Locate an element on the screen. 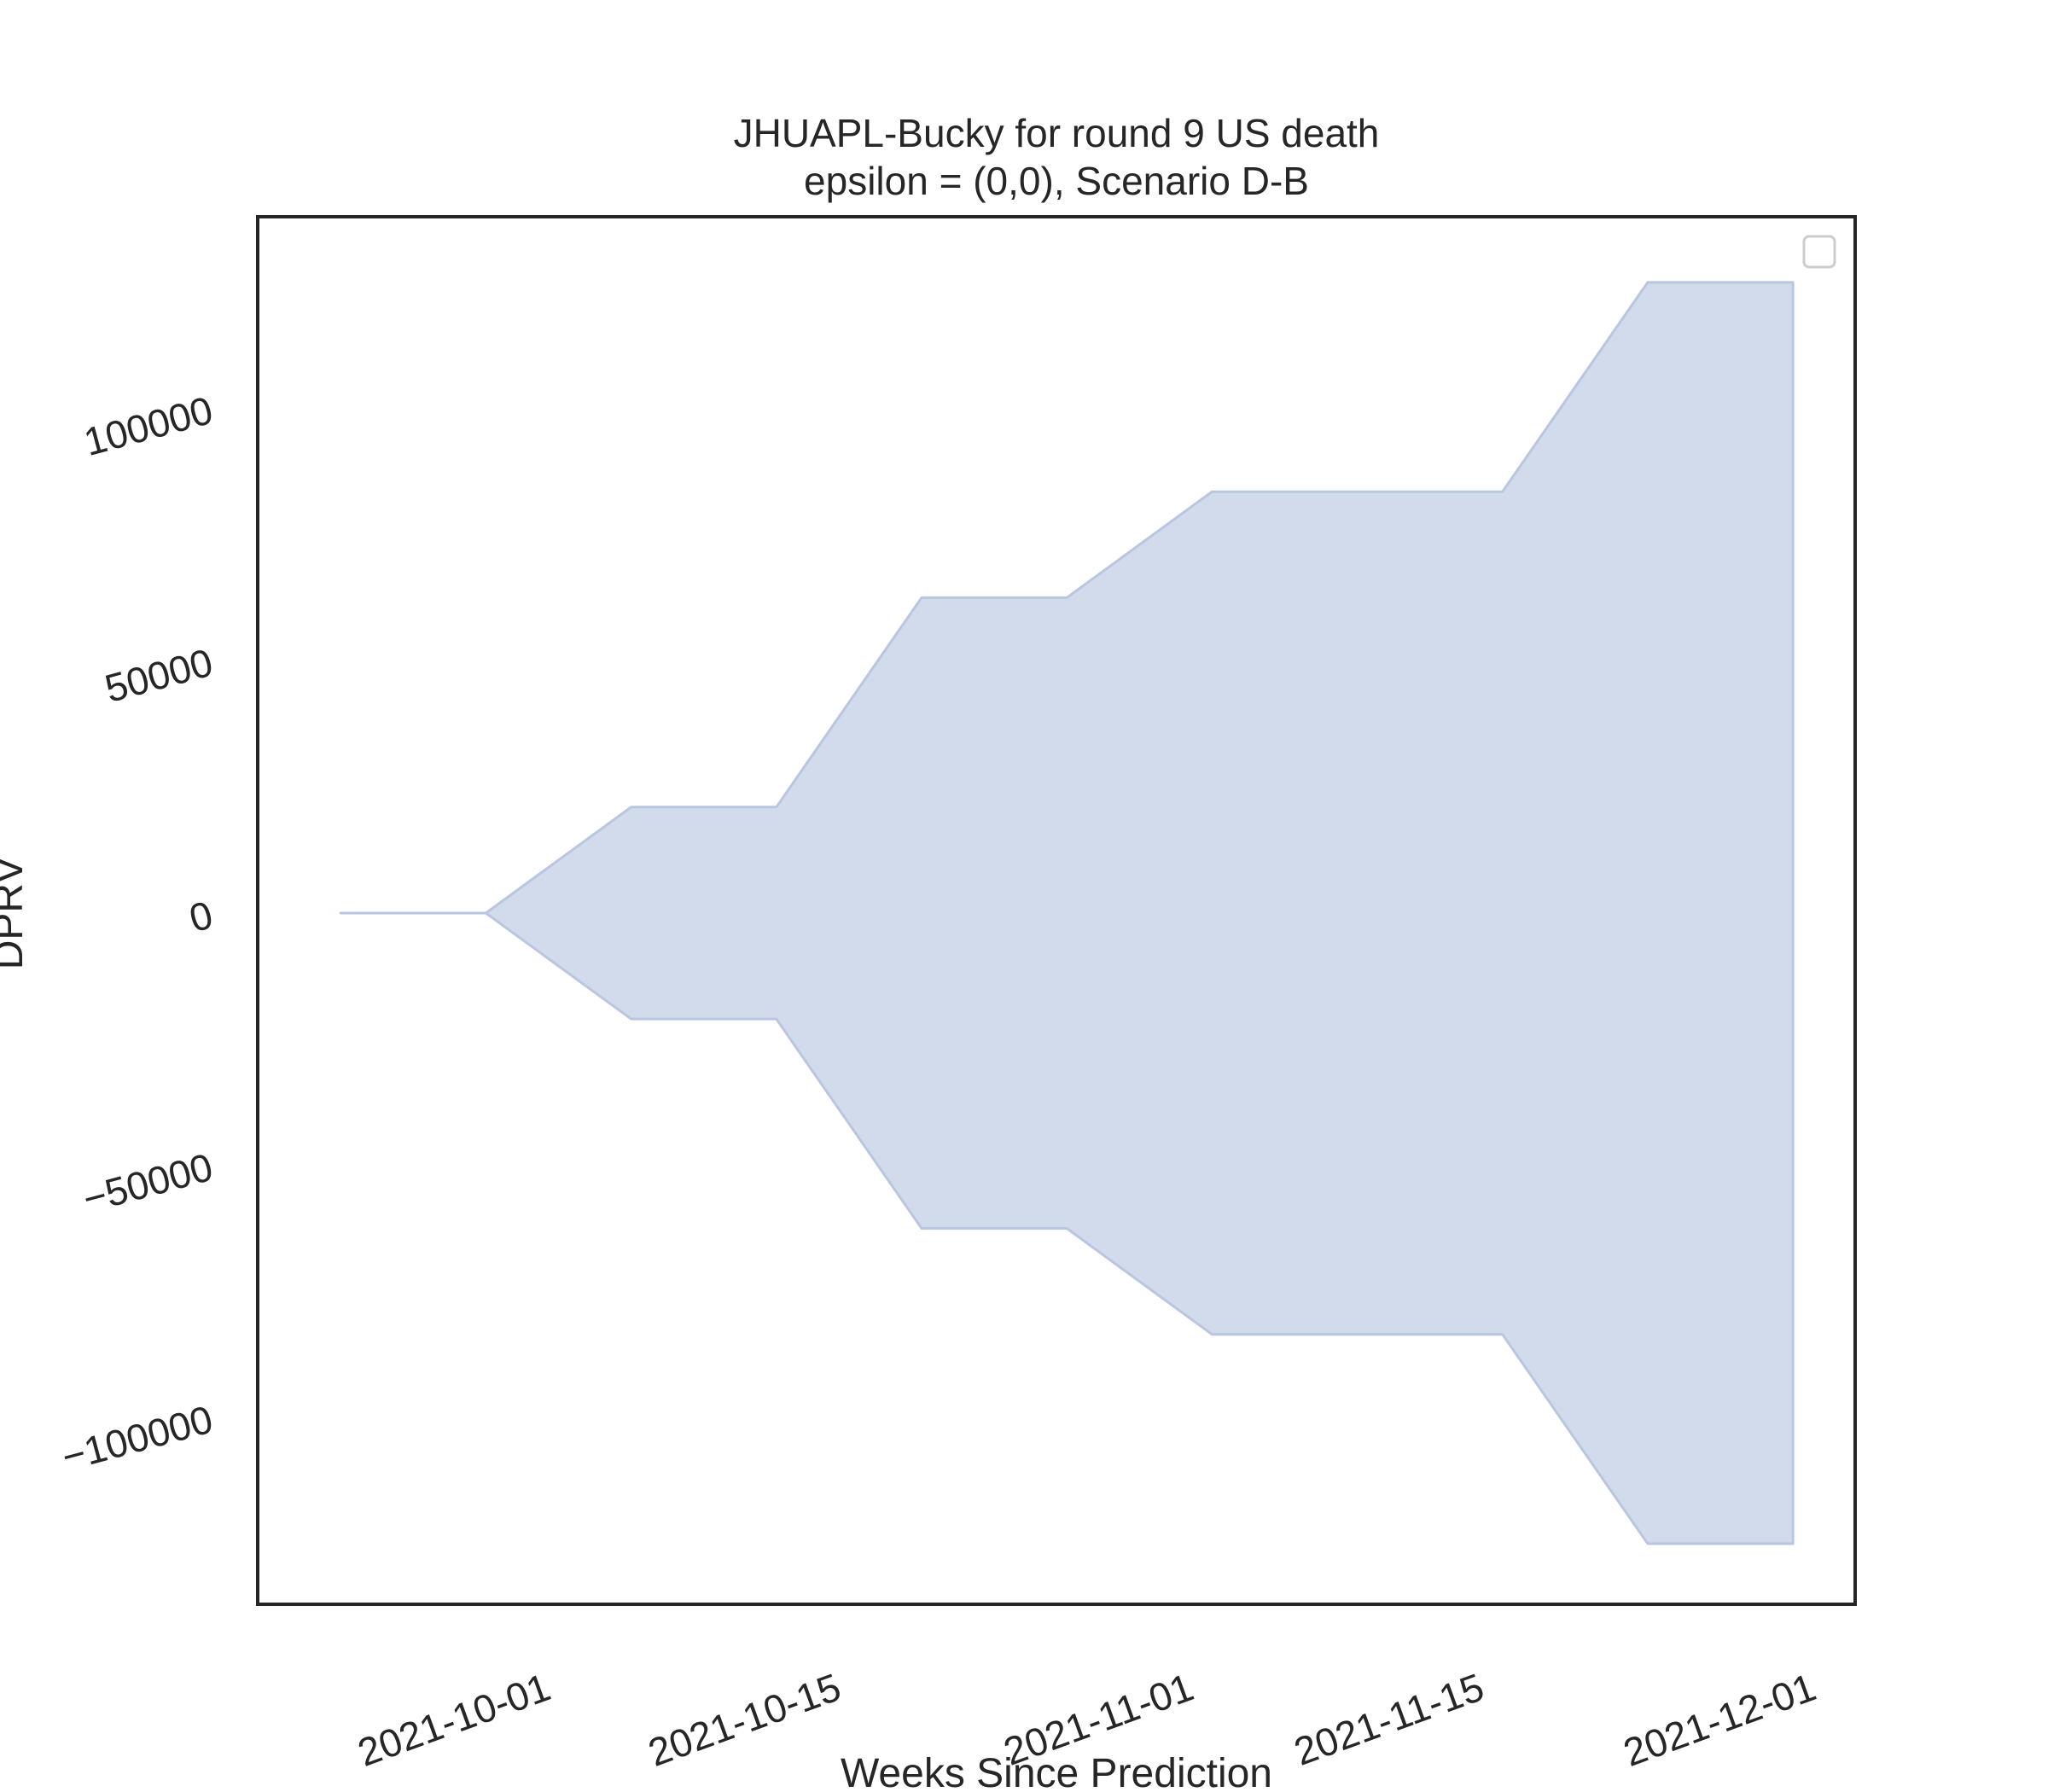  x-tick-label: 2021-11-15 is located at coordinates (1389, 1719).